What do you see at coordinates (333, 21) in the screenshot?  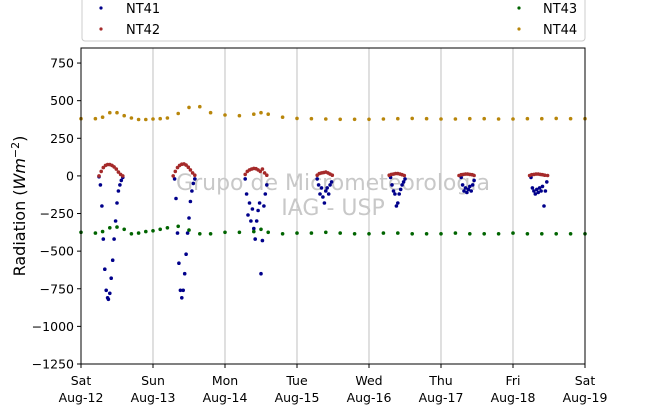 I see `legend-box` at bounding box center [333, 21].